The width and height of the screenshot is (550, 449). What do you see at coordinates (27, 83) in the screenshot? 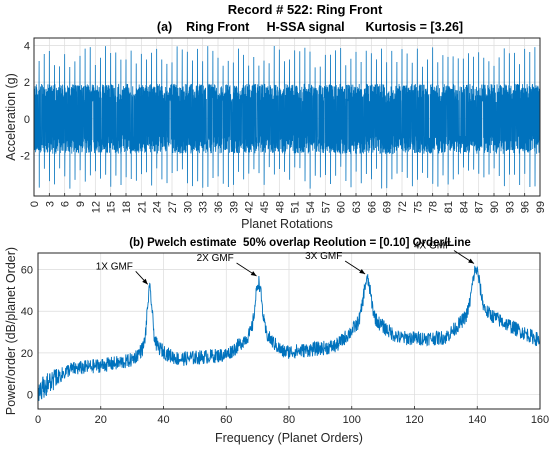
I see `panel-a-ytick-label: 2` at bounding box center [27, 83].